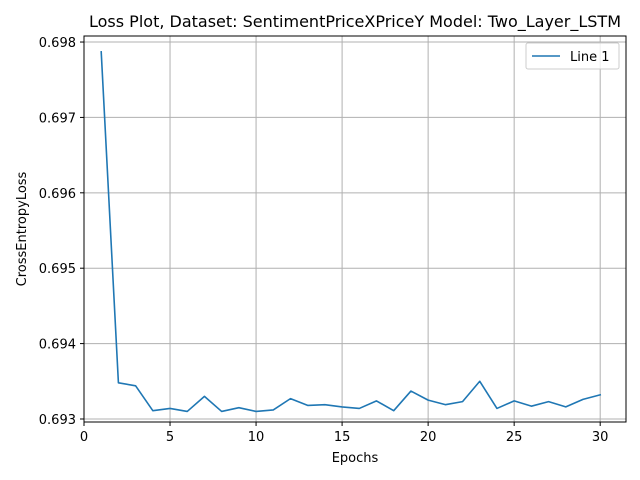 This screenshot has width=640, height=480. Describe the element at coordinates (428, 437) in the screenshot. I see `x-tick-label: 20` at that location.